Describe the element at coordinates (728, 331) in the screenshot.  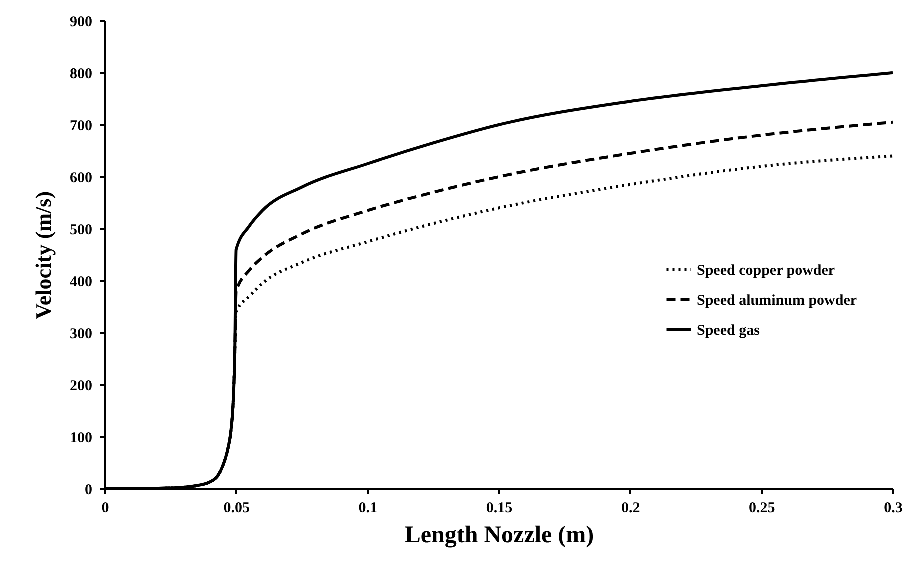
I see `legend-label: Speed gas` at that location.